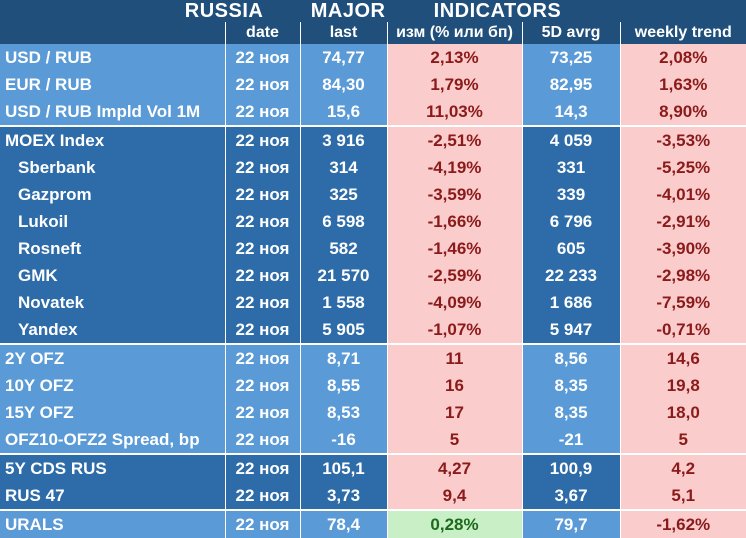 Image resolution: width=746 pixels, height=538 pixels. I want to click on row-5d-avg: 82,95, so click(571, 84).